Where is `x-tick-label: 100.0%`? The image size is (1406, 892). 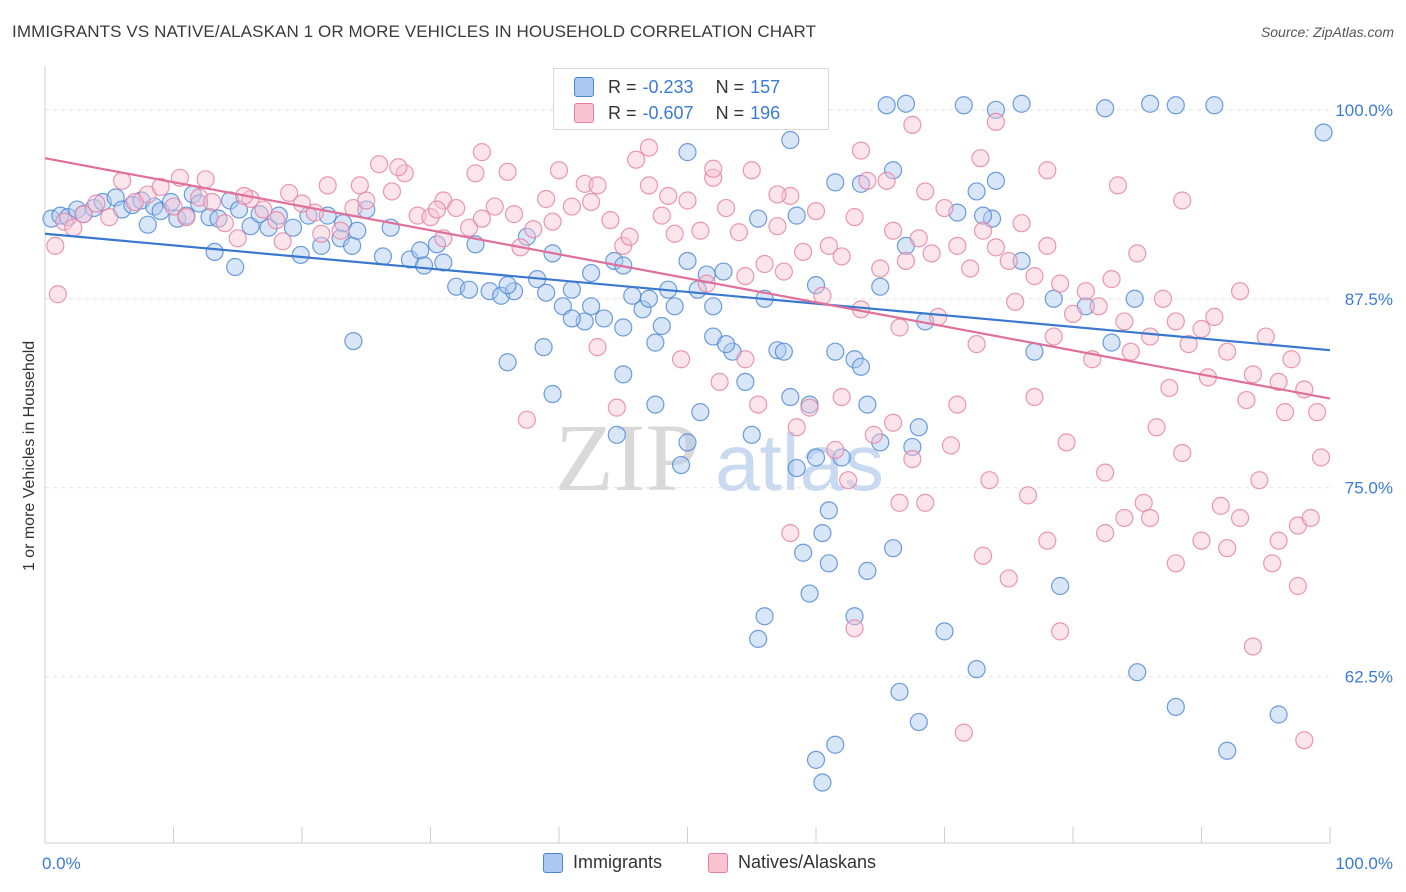 x-tick-label: 100.0% is located at coordinates (1364, 863).